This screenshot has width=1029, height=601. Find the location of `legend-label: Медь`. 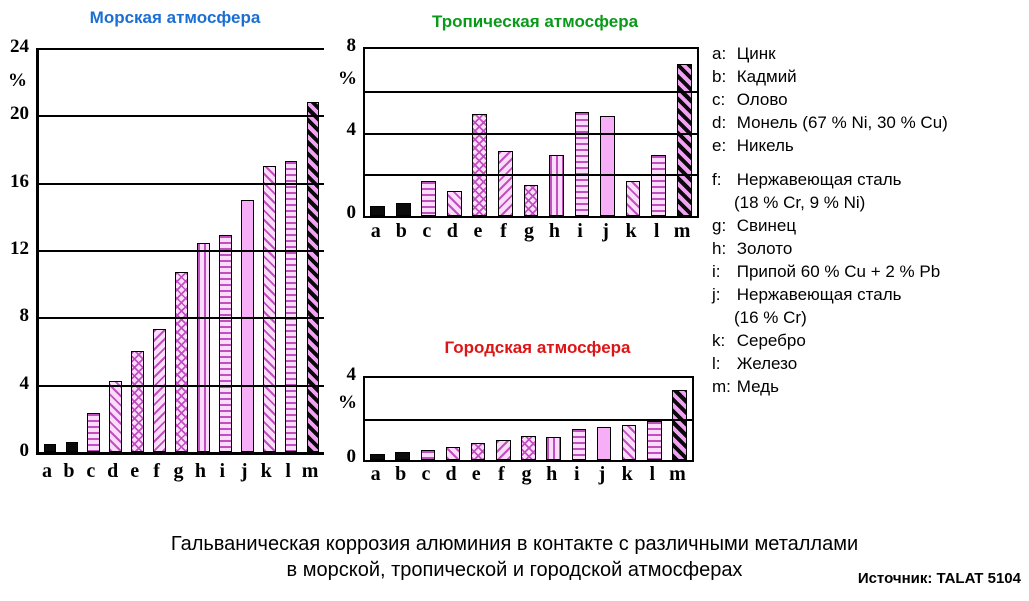

legend-label: Медь is located at coordinates (755, 386).